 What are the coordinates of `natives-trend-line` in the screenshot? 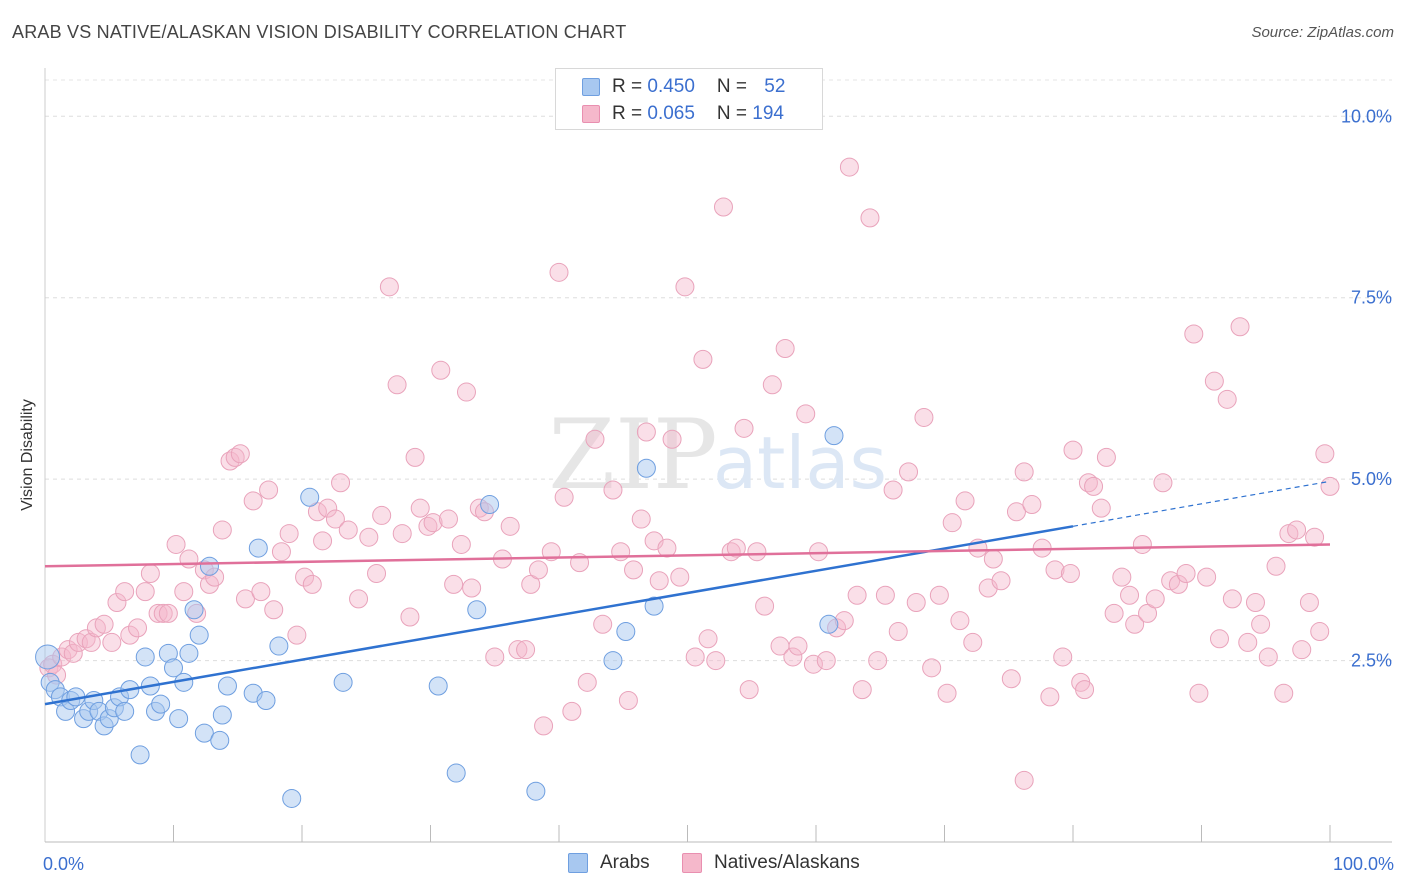 It's located at (687, 555).